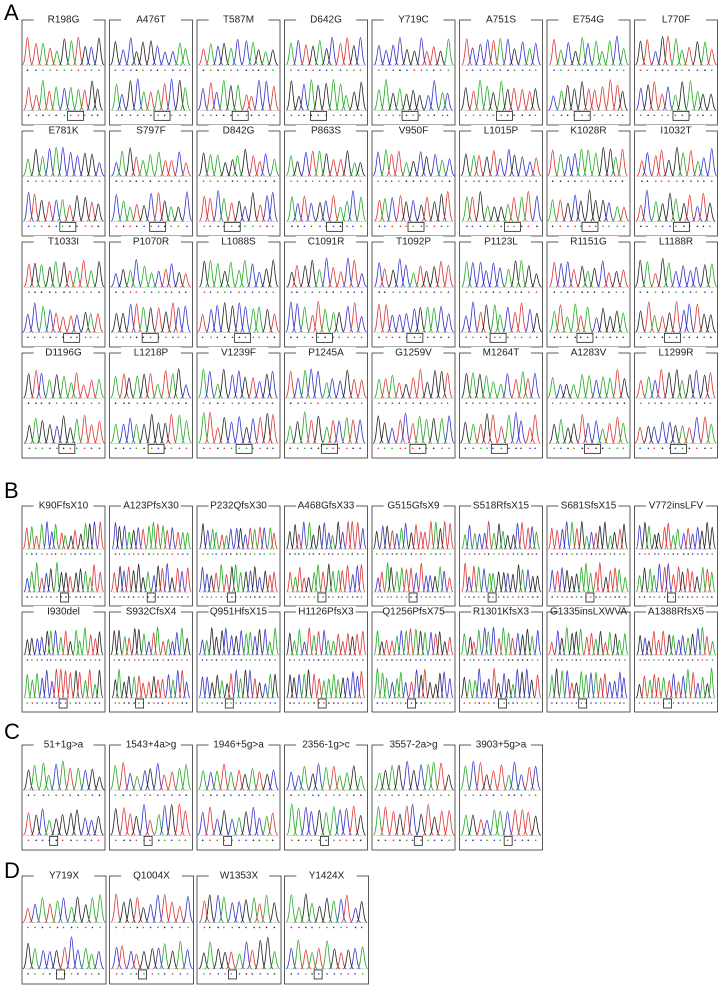 The image size is (723, 993). What do you see at coordinates (501, 506) in the screenshot?
I see `panel-title: S518RfsX15` at bounding box center [501, 506].